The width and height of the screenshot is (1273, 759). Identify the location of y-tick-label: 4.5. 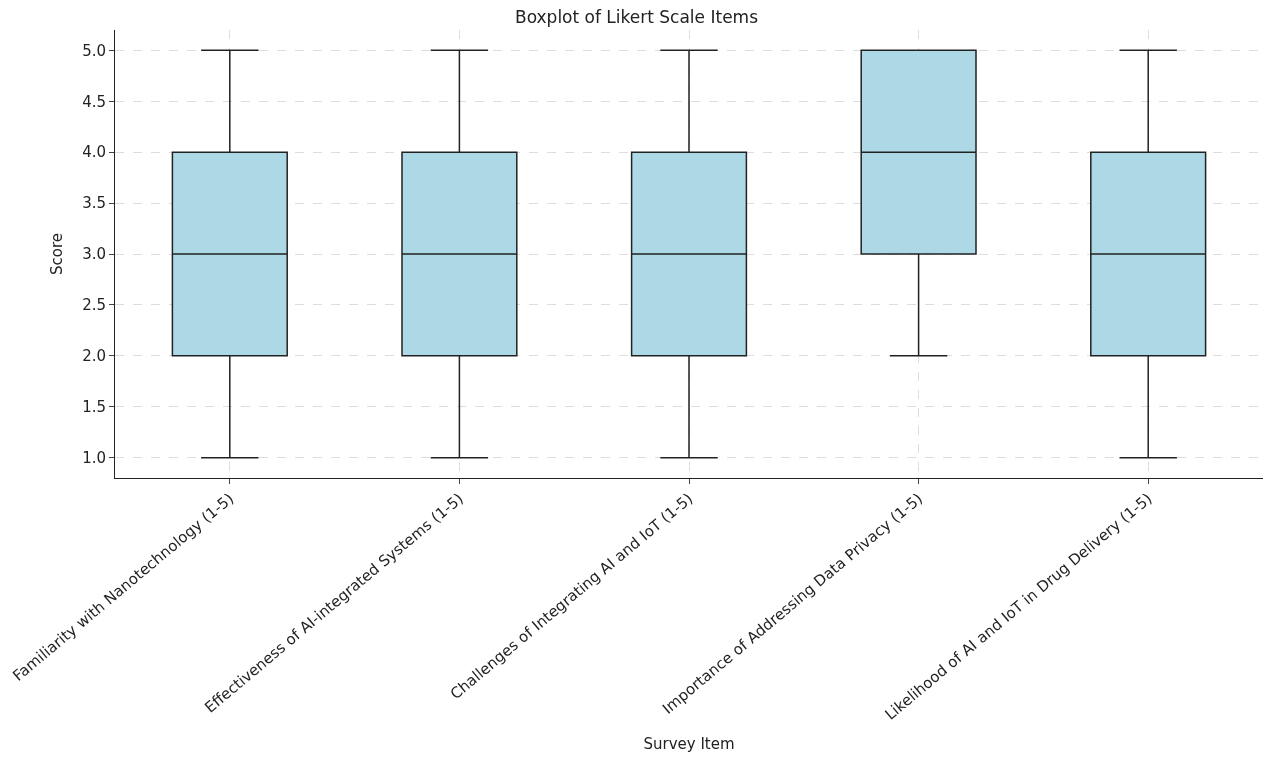
(94, 101).